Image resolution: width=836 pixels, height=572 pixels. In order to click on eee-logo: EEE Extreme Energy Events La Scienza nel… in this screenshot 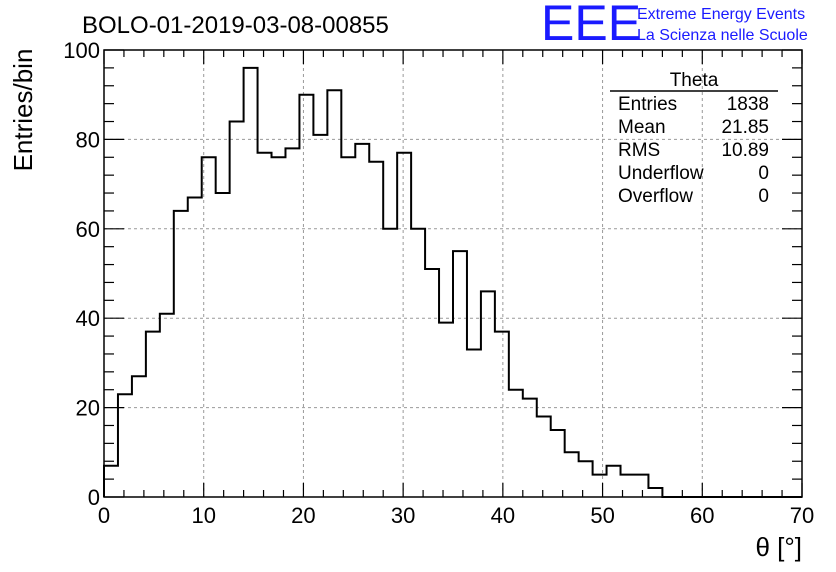, I will do `click(674, 25)`.